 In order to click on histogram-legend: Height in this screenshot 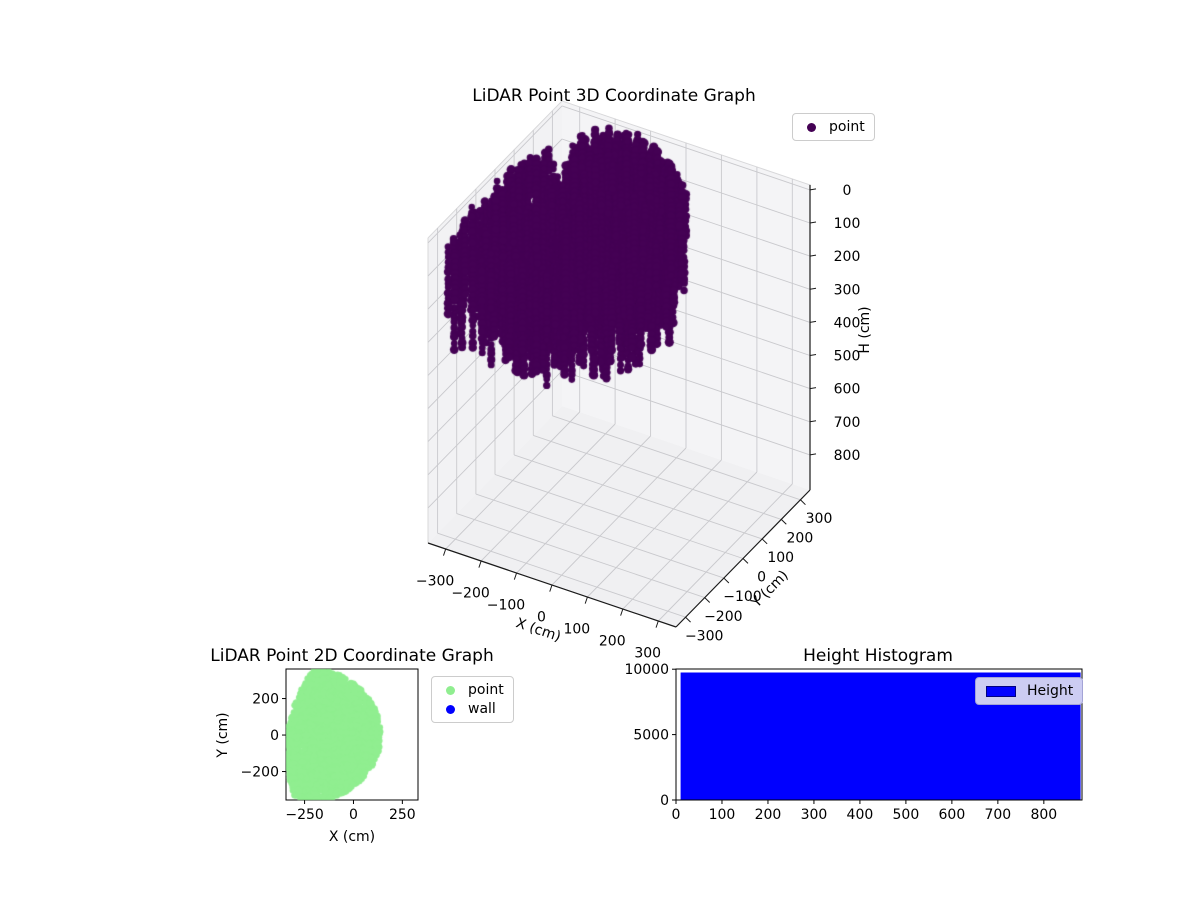, I will do `click(1029, 691)`.